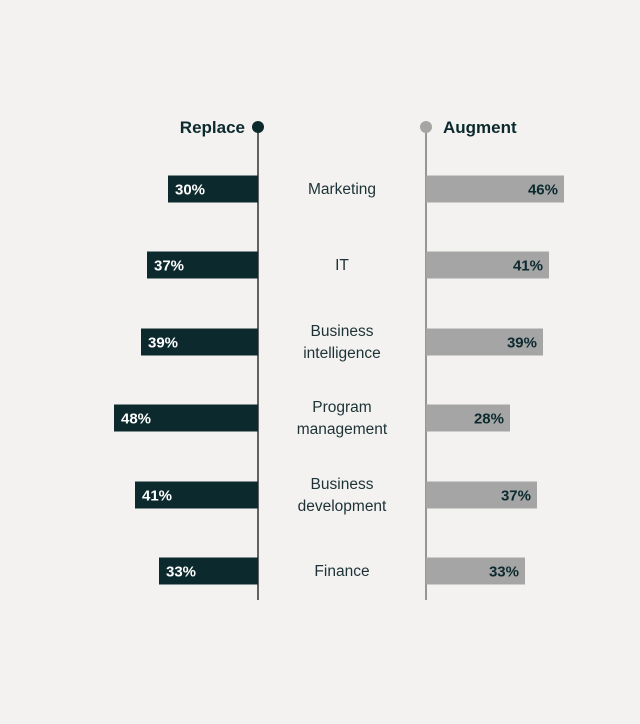 This screenshot has width=640, height=724. Describe the element at coordinates (258, 127) in the screenshot. I see `replace-marker-dot` at that location.